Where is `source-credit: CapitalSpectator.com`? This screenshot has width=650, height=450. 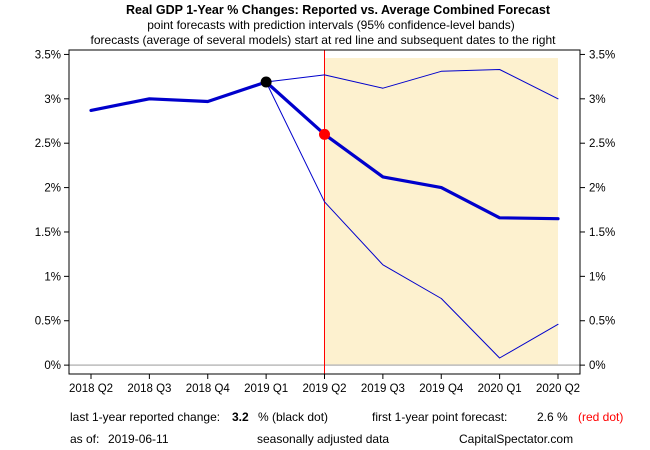
source-credit: CapitalSpectator.com is located at coordinates (516, 439).